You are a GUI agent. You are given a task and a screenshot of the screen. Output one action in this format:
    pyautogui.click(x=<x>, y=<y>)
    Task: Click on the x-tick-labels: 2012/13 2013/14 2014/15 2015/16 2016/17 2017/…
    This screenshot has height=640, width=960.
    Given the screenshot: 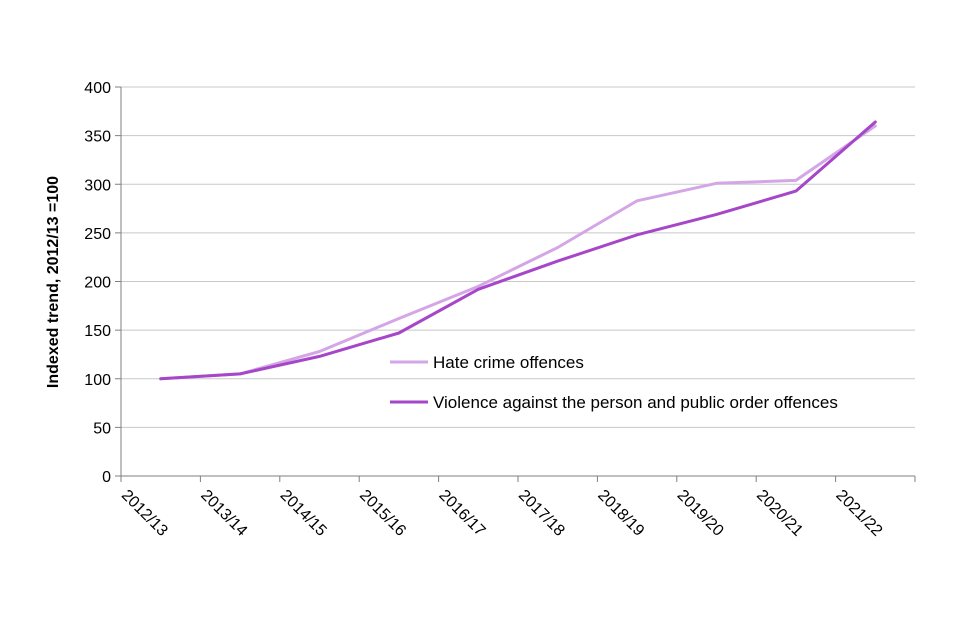 What is the action you would take?
    pyautogui.click(x=502, y=513)
    